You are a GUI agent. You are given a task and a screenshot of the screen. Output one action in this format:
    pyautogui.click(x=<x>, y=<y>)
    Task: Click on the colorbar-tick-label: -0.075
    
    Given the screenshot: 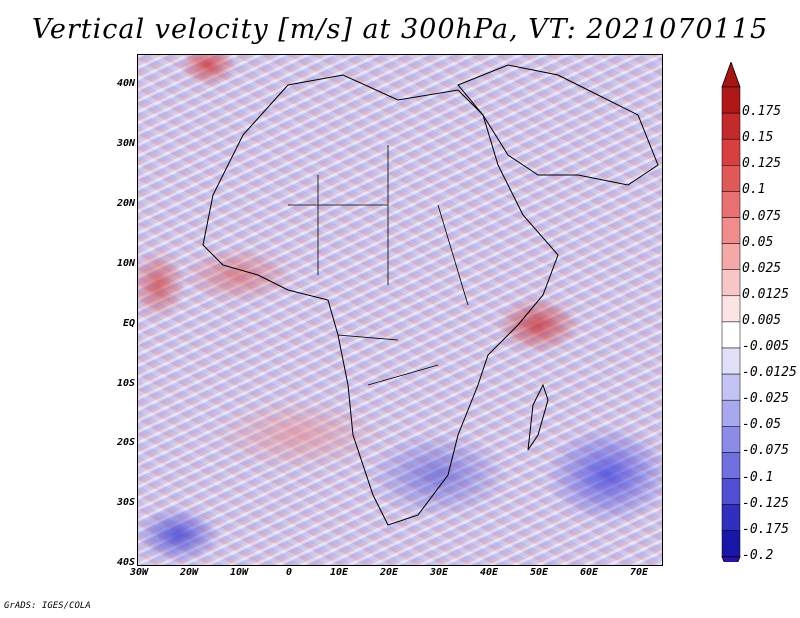 What is the action you would take?
    pyautogui.click(x=765, y=451)
    